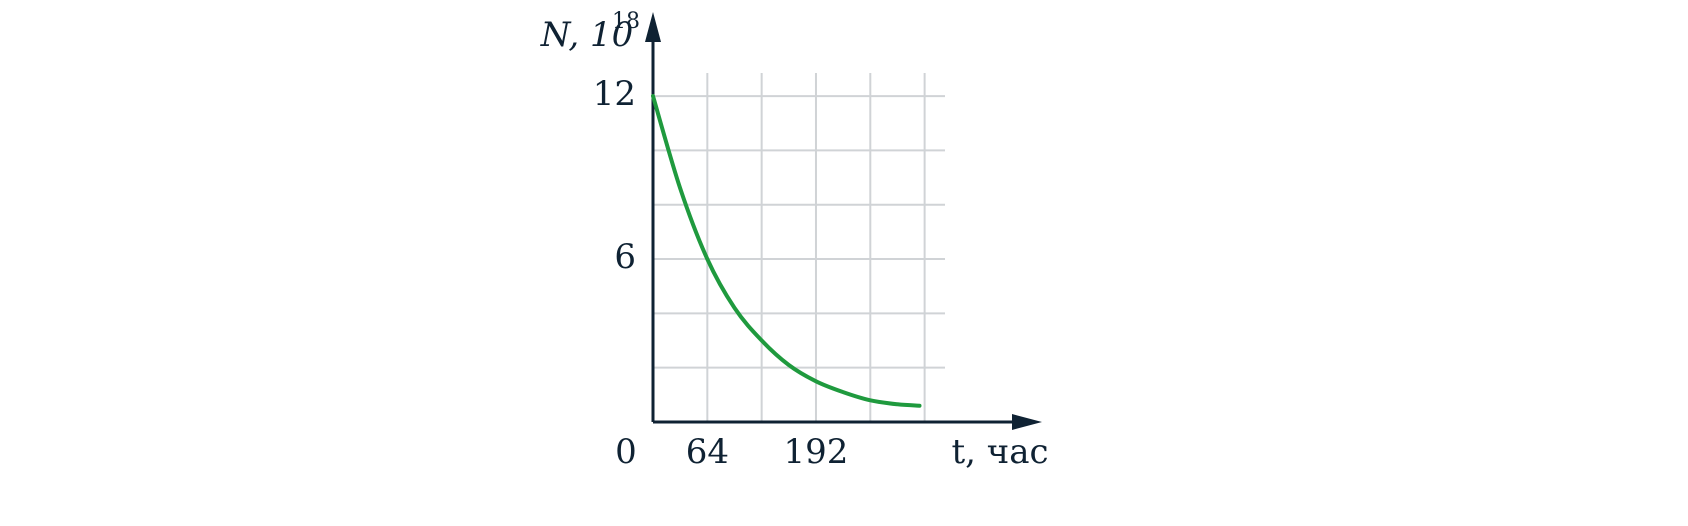 This screenshot has width=1688, height=526. Describe the element at coordinates (707, 452) in the screenshot. I see `x-tick-label: 64` at that location.